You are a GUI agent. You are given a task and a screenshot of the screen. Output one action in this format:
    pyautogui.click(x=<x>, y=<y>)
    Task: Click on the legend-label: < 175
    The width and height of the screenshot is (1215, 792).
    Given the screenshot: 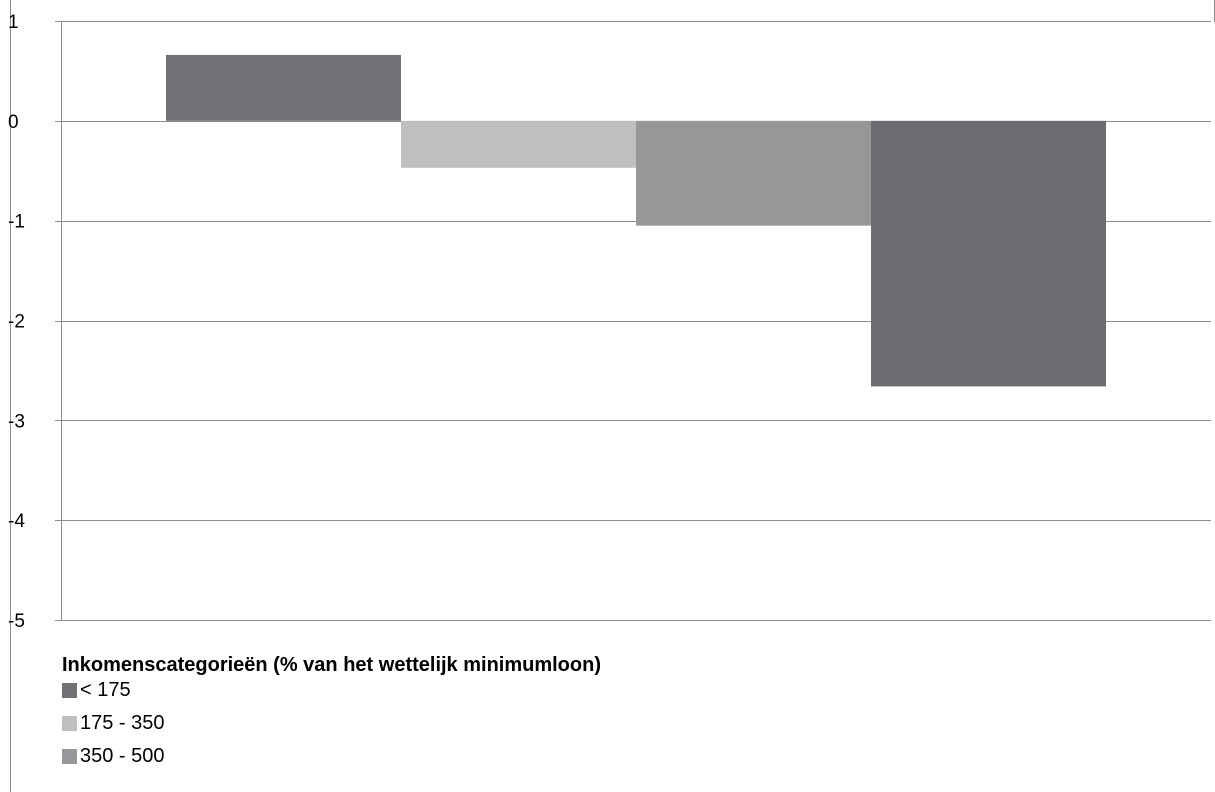 What is the action you would take?
    pyautogui.click(x=105, y=690)
    